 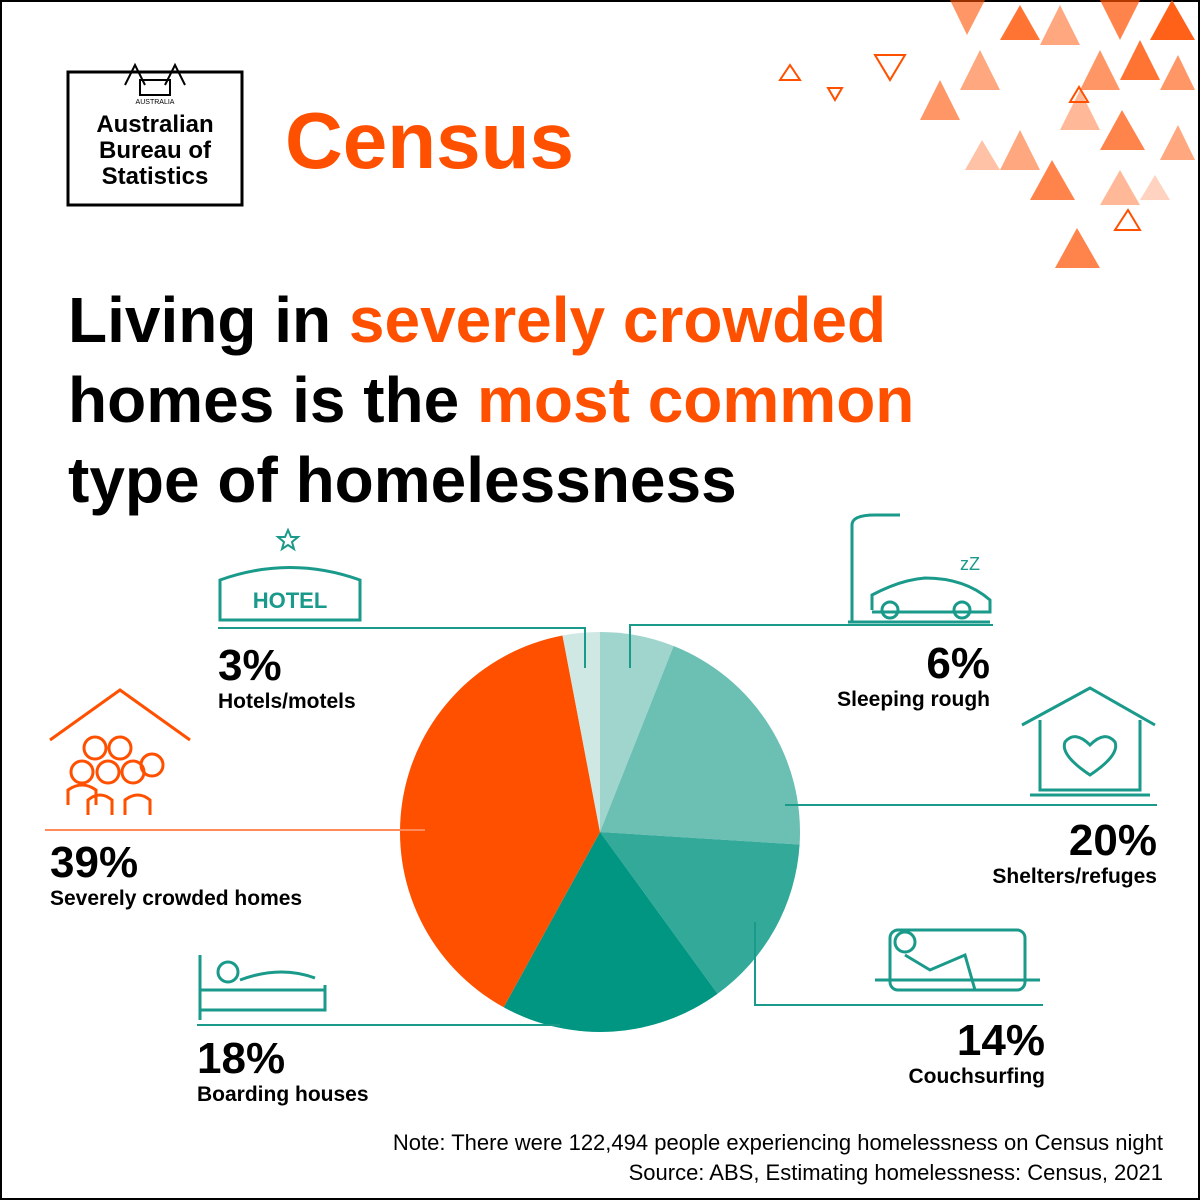 What do you see at coordinates (155, 102) in the screenshot?
I see `crest-text: AUSTRALIA` at bounding box center [155, 102].